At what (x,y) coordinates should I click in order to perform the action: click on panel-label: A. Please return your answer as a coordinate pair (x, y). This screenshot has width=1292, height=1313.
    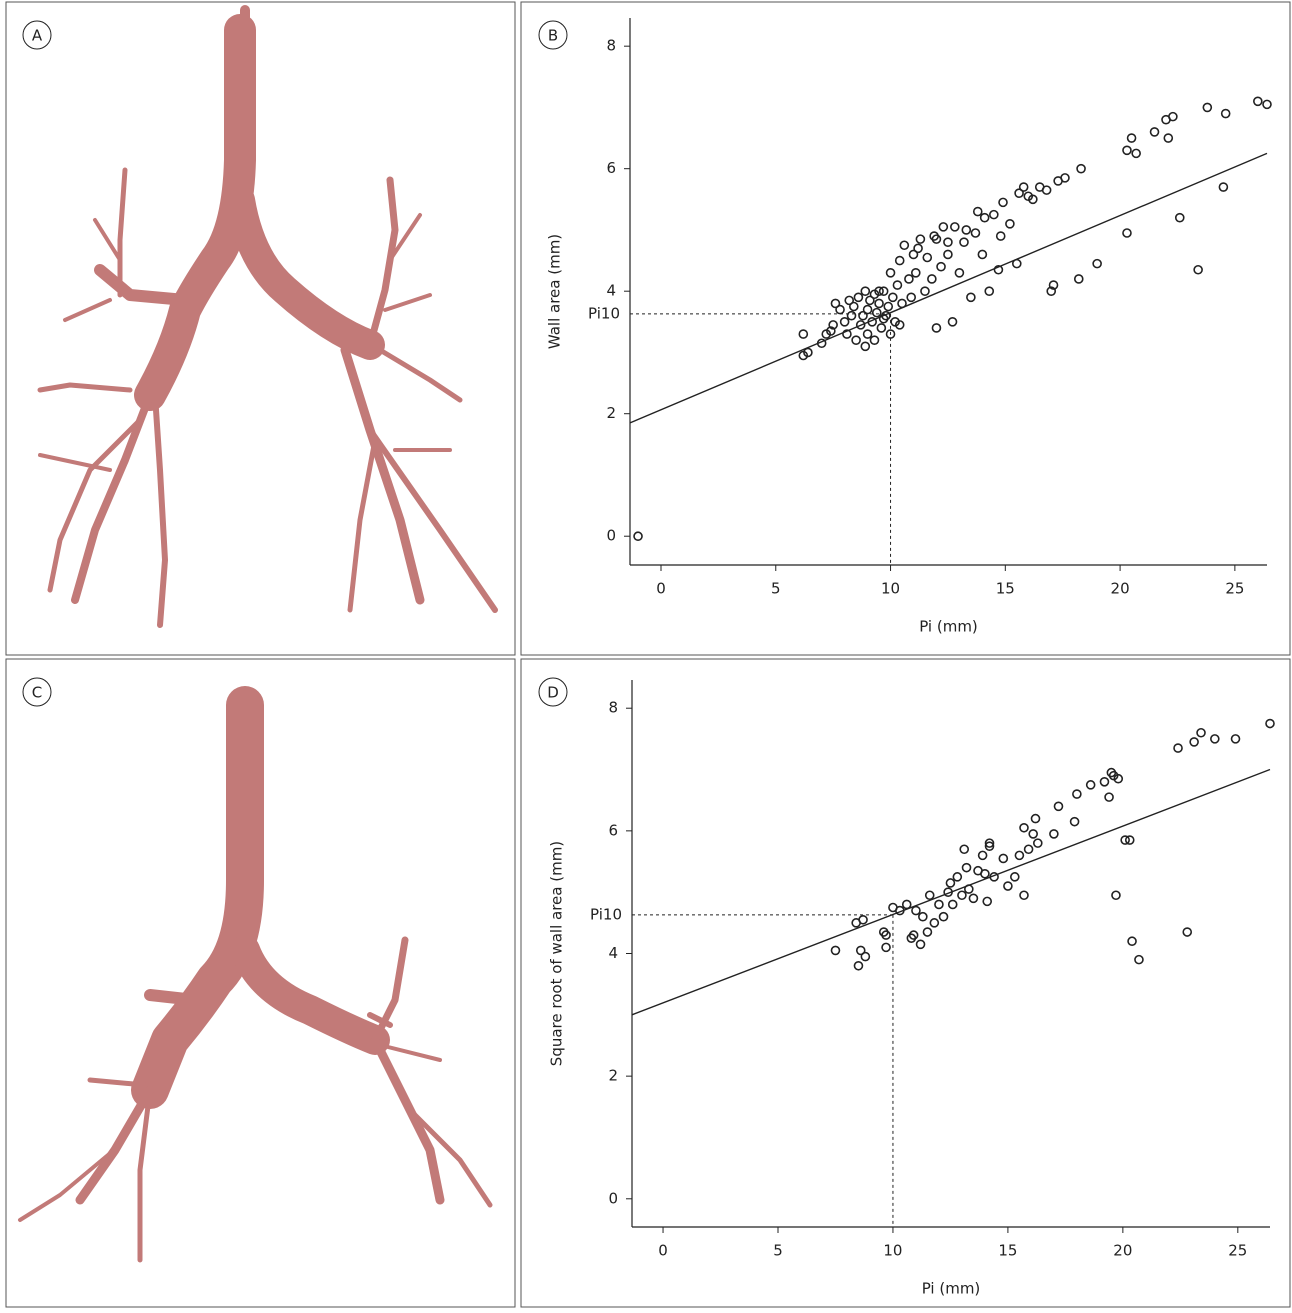
    Looking at the image, I should click on (37, 35).